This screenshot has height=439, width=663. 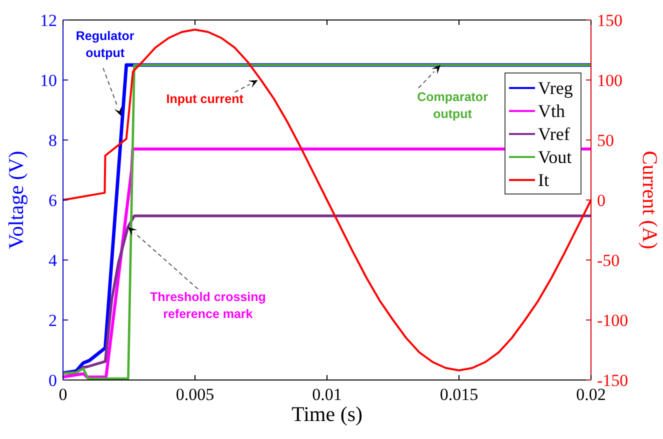 What do you see at coordinates (612, 320) in the screenshot?
I see `y2-tick-label: -100` at bounding box center [612, 320].